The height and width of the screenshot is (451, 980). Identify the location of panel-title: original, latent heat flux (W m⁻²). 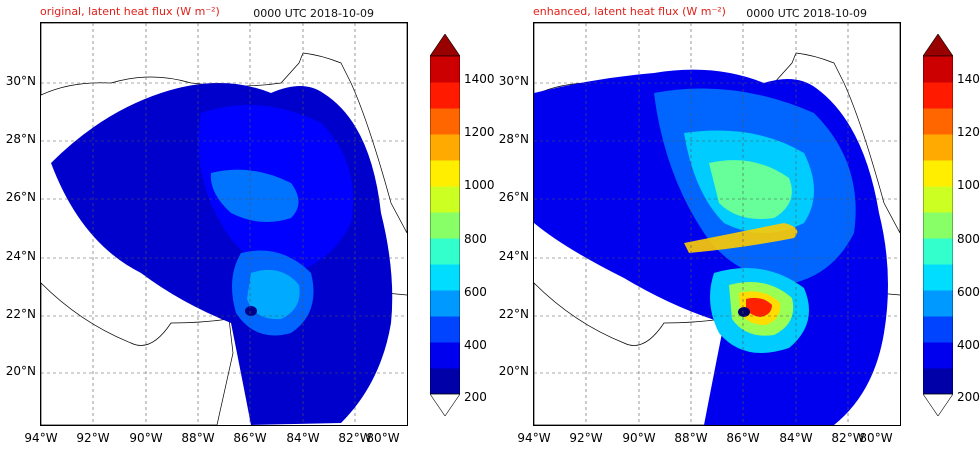
(130, 11).